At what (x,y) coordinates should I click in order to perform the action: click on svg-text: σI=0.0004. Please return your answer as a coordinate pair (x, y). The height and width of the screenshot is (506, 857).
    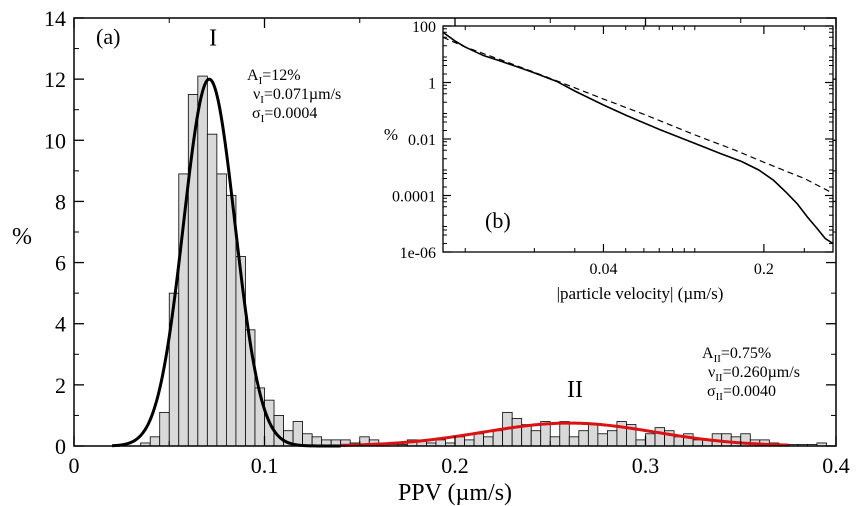
    Looking at the image, I should click on (284, 115).